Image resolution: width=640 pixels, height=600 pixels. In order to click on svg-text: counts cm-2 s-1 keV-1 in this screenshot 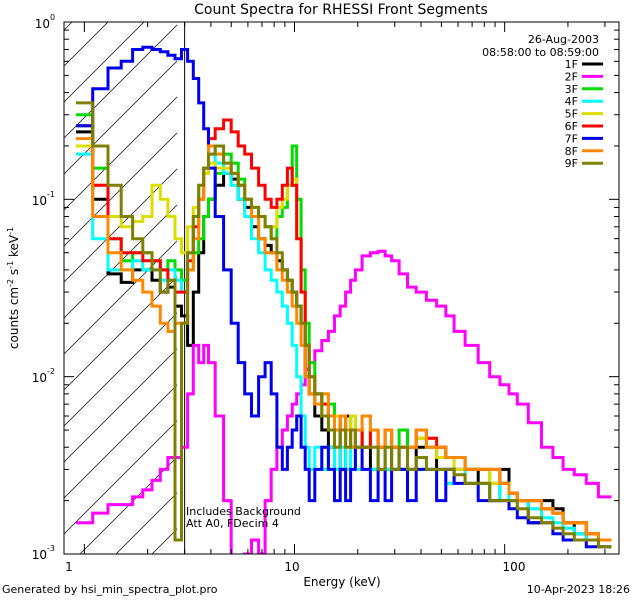, I will do `click(13, 288)`.